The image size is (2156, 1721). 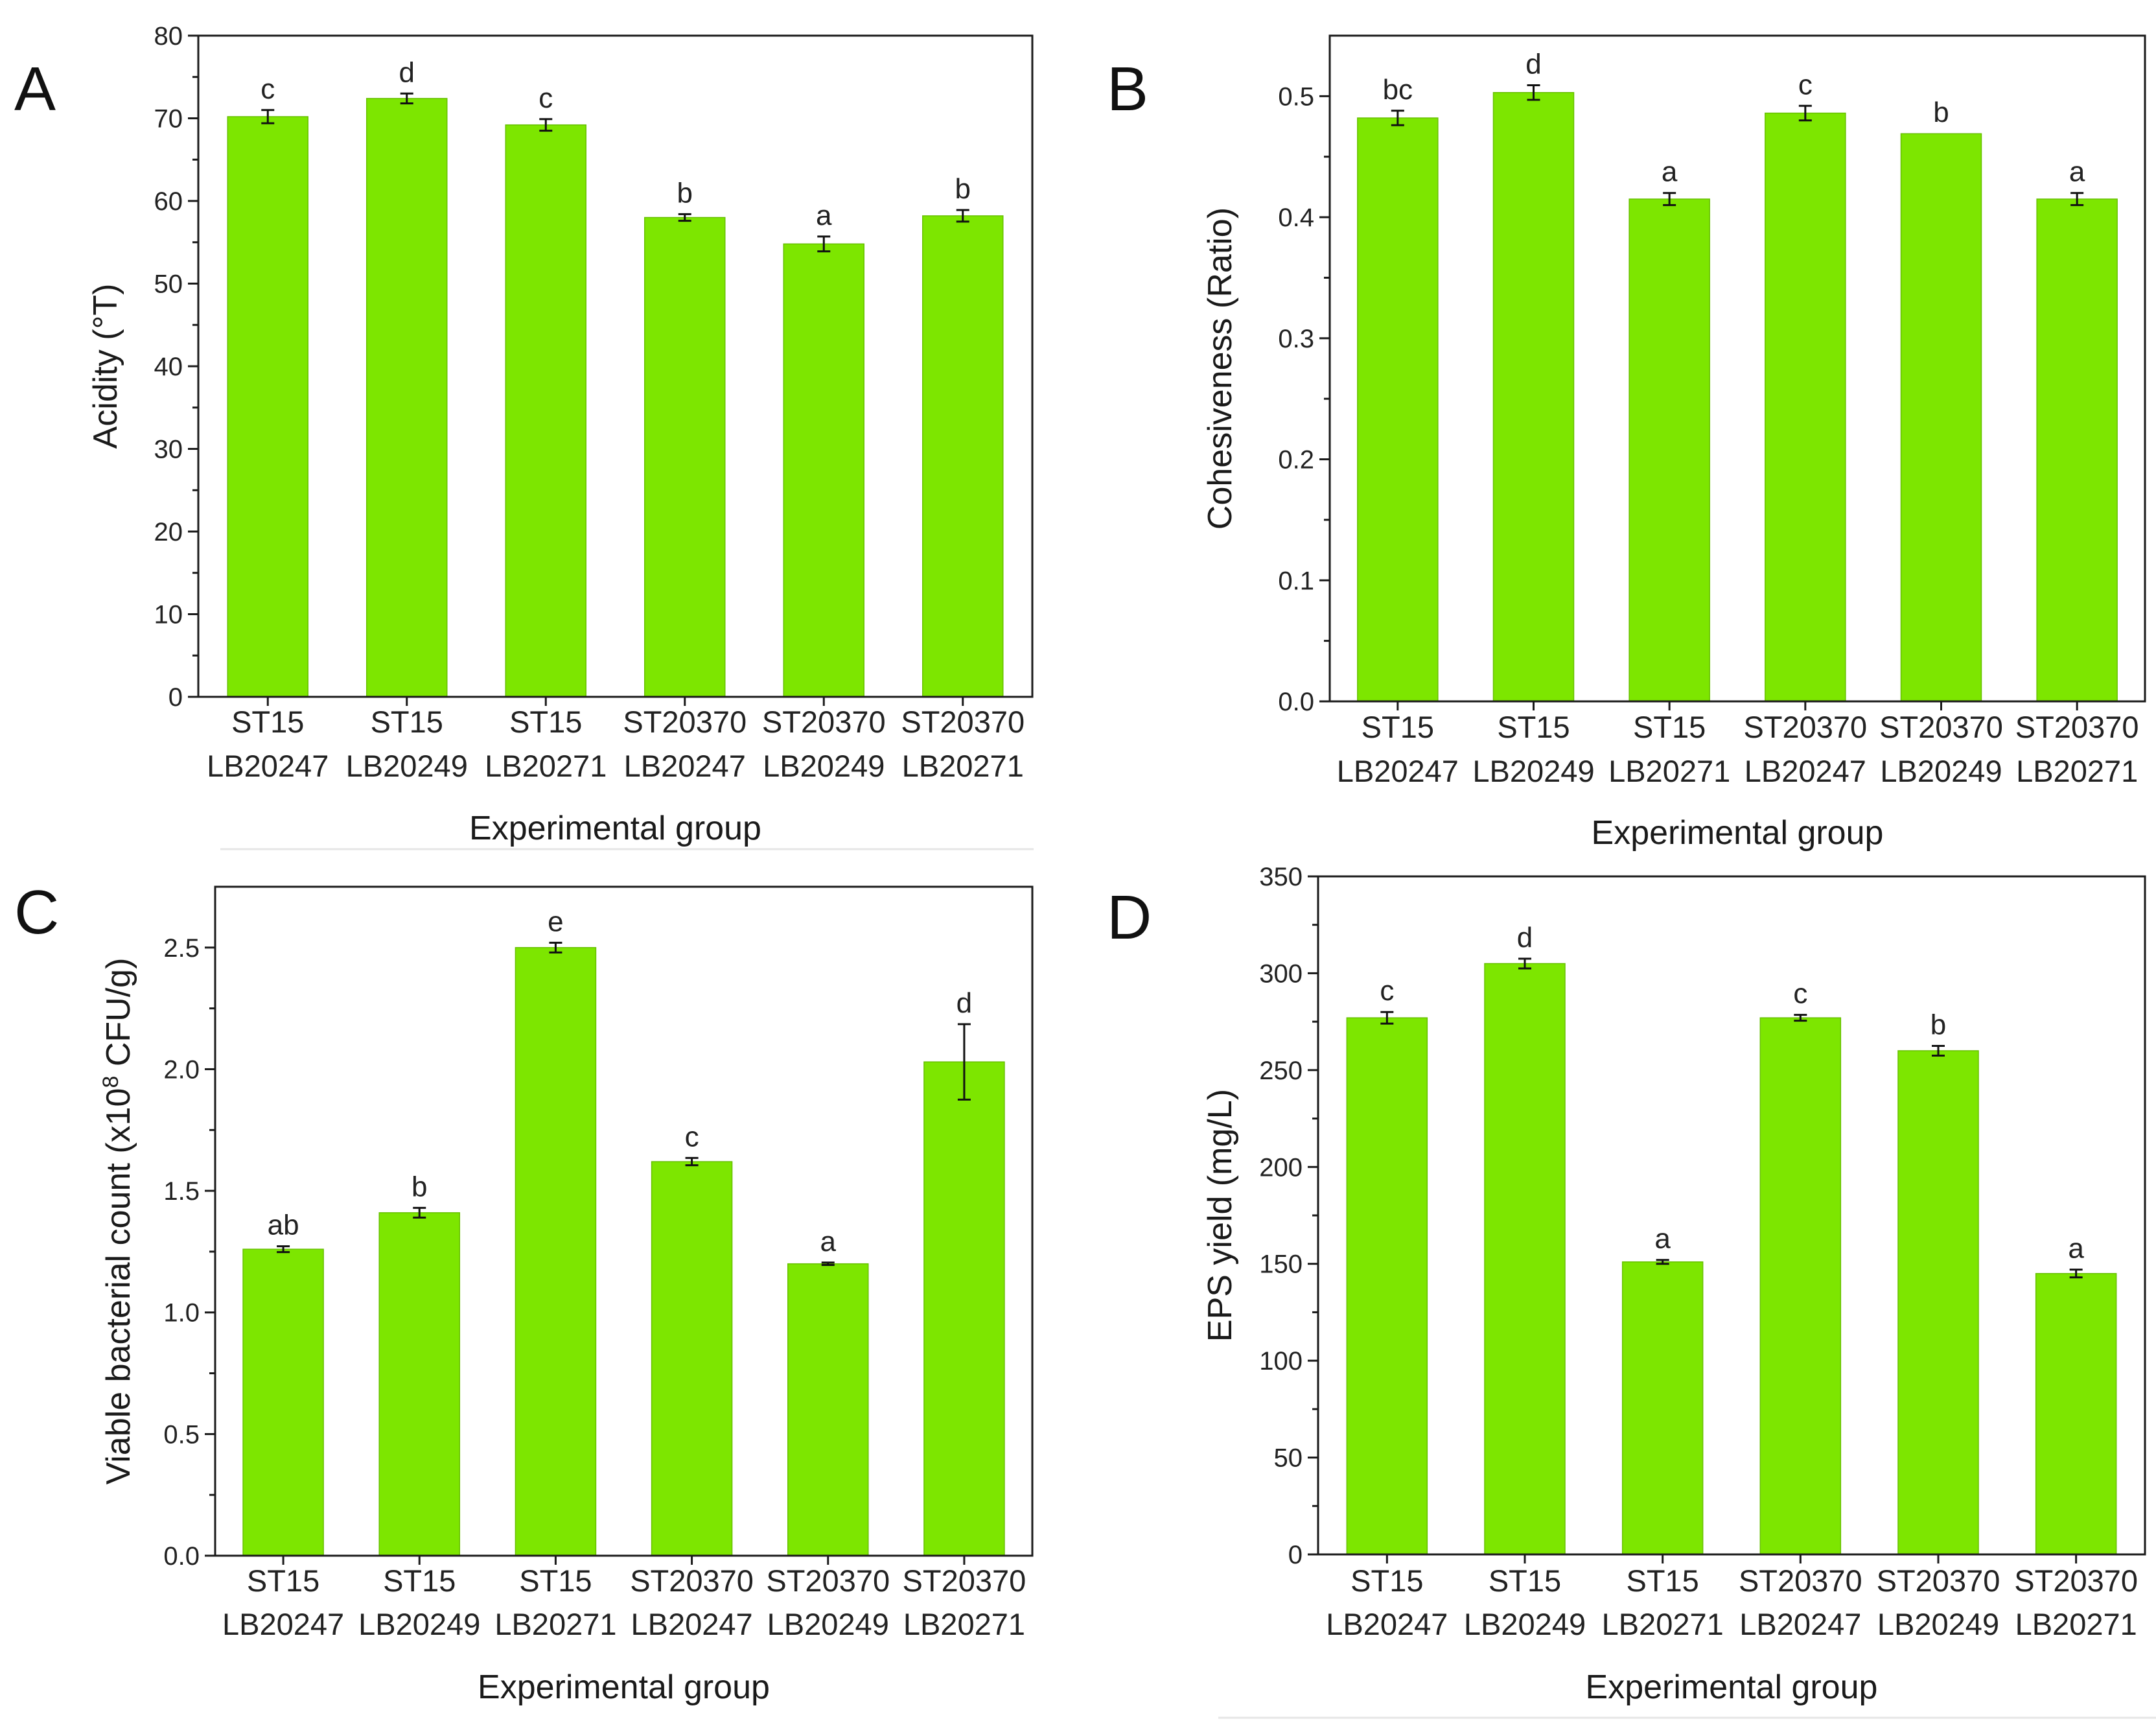 I want to click on significance-label: bc, so click(x=1398, y=90).